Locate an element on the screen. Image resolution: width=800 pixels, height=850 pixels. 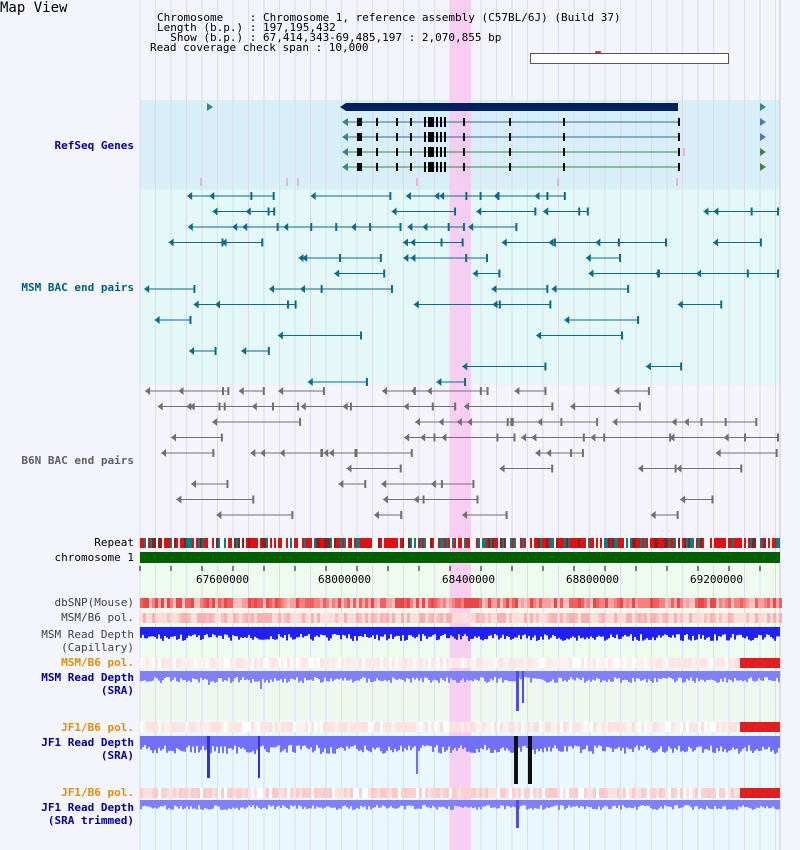
axis-tick-label: 68800000 is located at coordinates (592, 579).